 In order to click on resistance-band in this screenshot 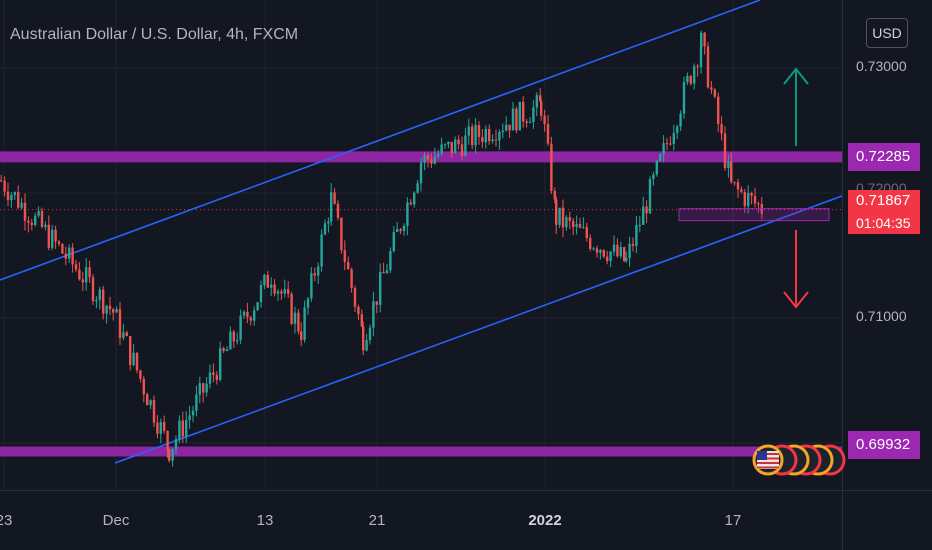, I will do `click(421, 157)`.